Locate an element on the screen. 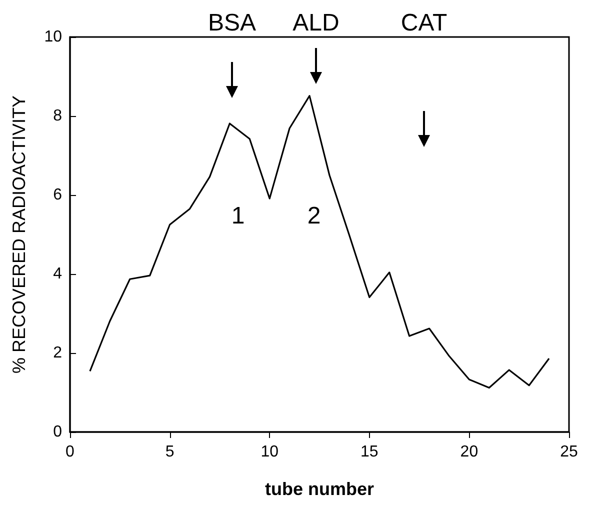  y-axis-title: % RECOVERED RADIOACTIVITY is located at coordinates (19, 234).